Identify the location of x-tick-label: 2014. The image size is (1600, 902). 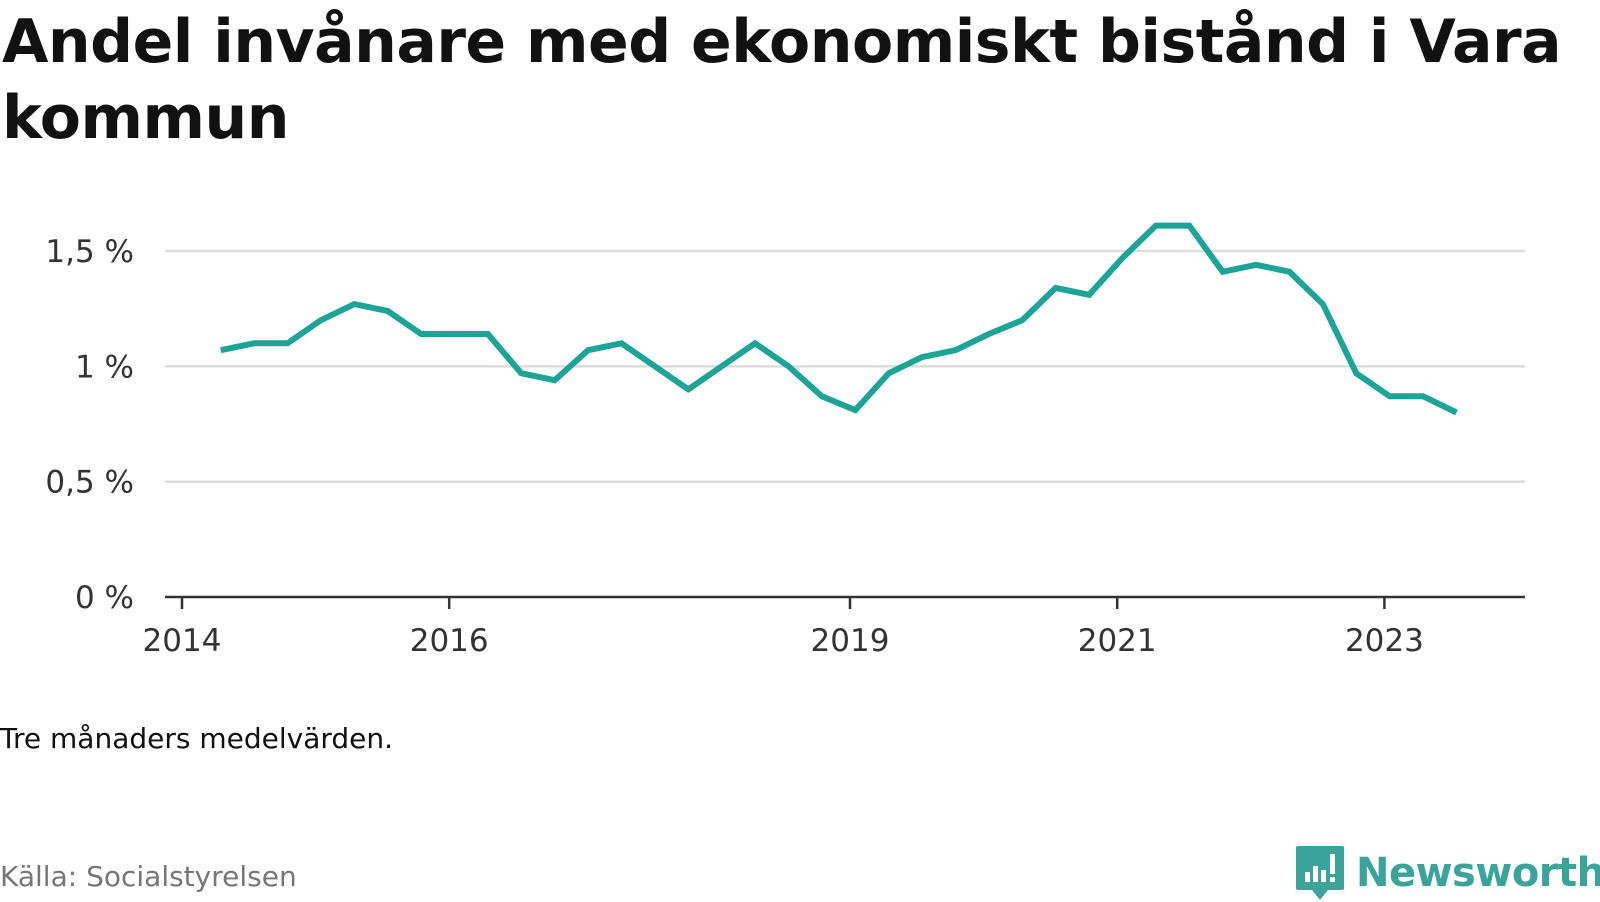
(182, 641).